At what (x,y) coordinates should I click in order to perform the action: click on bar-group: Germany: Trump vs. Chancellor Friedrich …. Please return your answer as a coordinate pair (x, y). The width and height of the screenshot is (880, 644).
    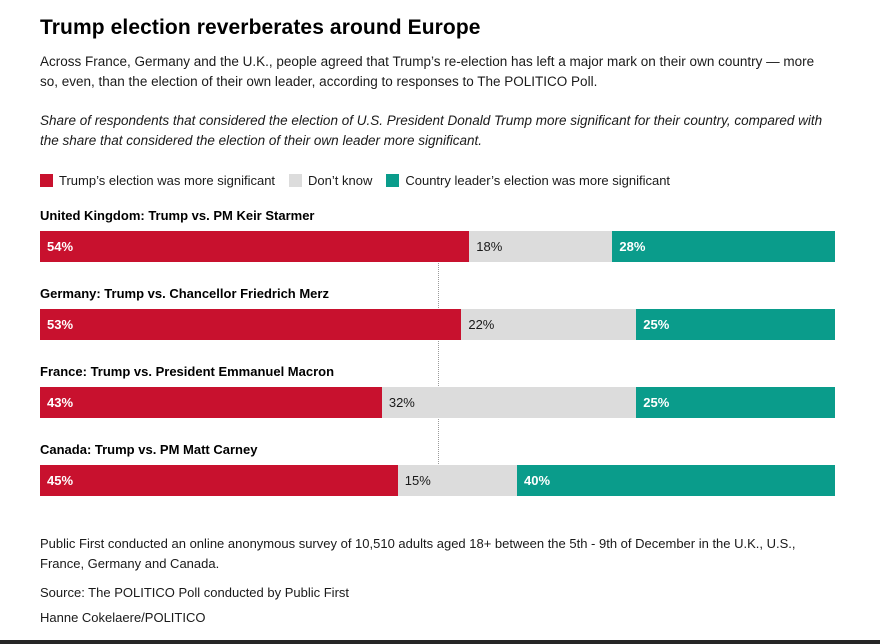
    Looking at the image, I should click on (437, 313).